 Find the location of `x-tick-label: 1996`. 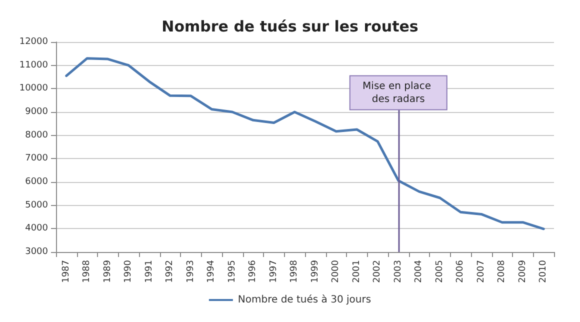

x-tick-label: 1996 is located at coordinates (253, 271).